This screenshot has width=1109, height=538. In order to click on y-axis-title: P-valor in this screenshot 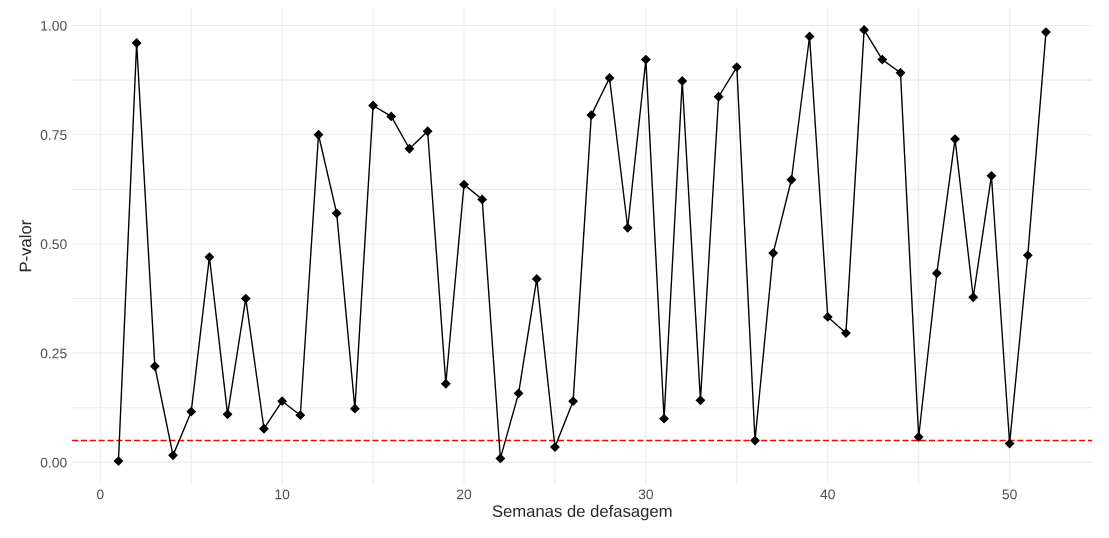, I will do `click(25, 246)`.